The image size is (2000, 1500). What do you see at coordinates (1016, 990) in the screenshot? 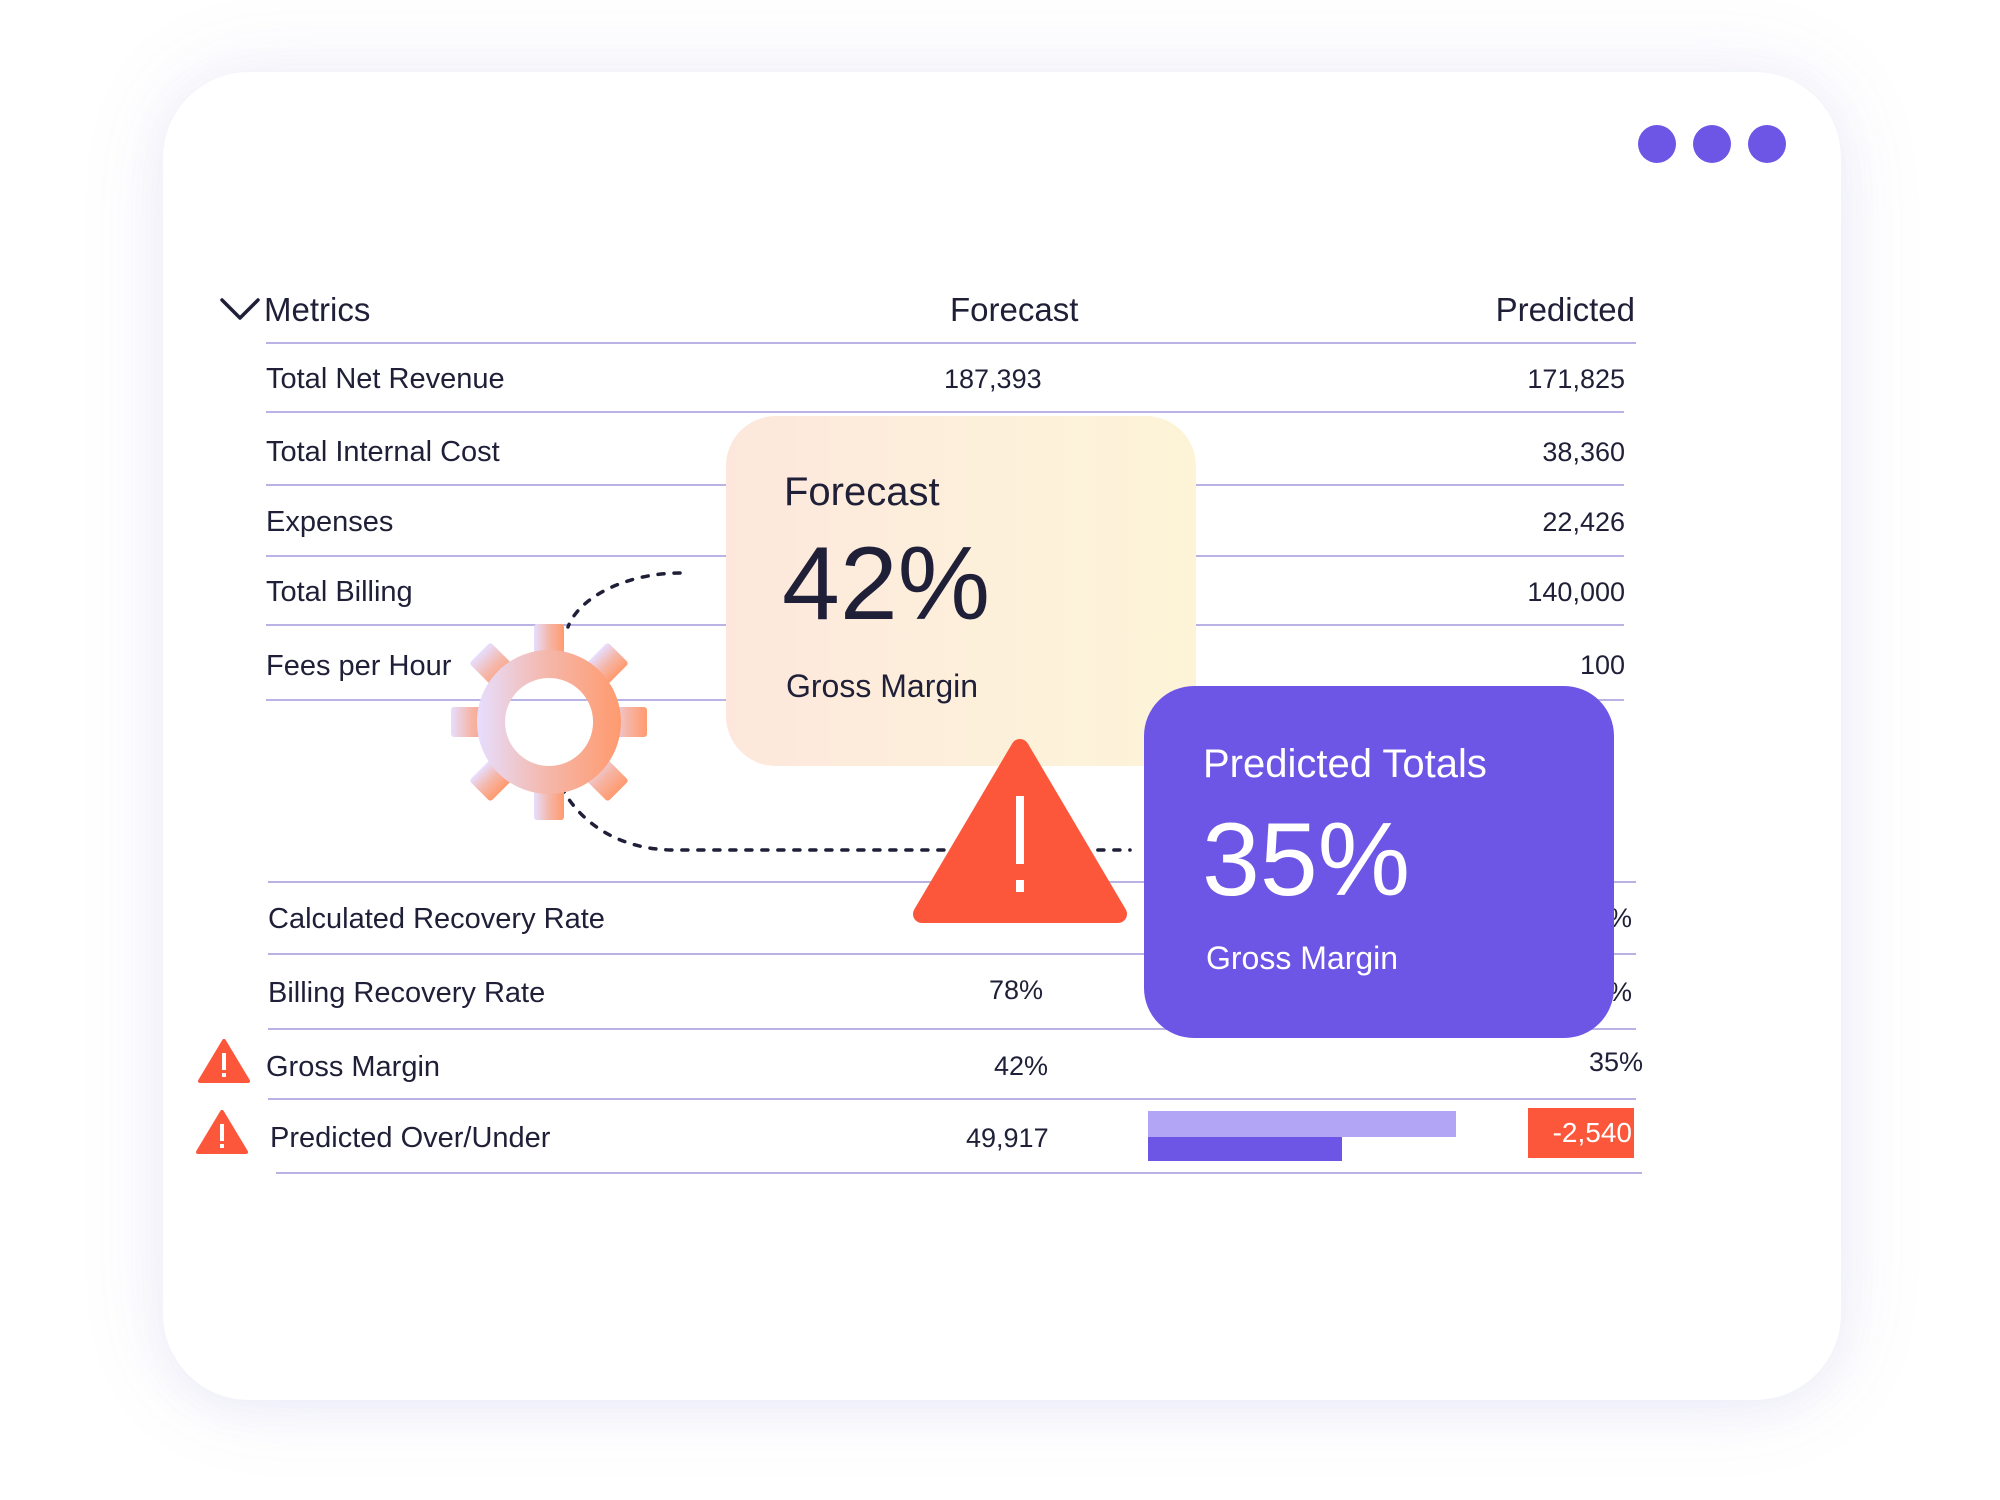
I see `forecast-value: 78%` at bounding box center [1016, 990].